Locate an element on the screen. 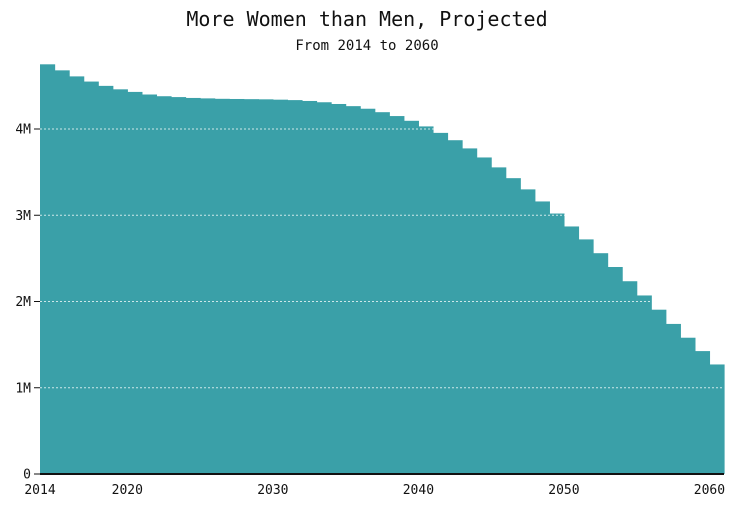 The height and width of the screenshot is (508, 750). chart-title: More Women than Men, Projected is located at coordinates (366, 19).